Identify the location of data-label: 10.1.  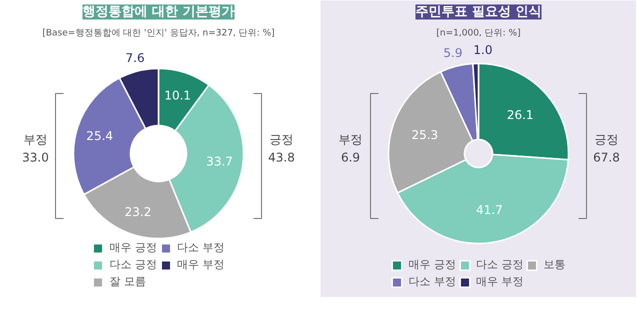
(178, 95).